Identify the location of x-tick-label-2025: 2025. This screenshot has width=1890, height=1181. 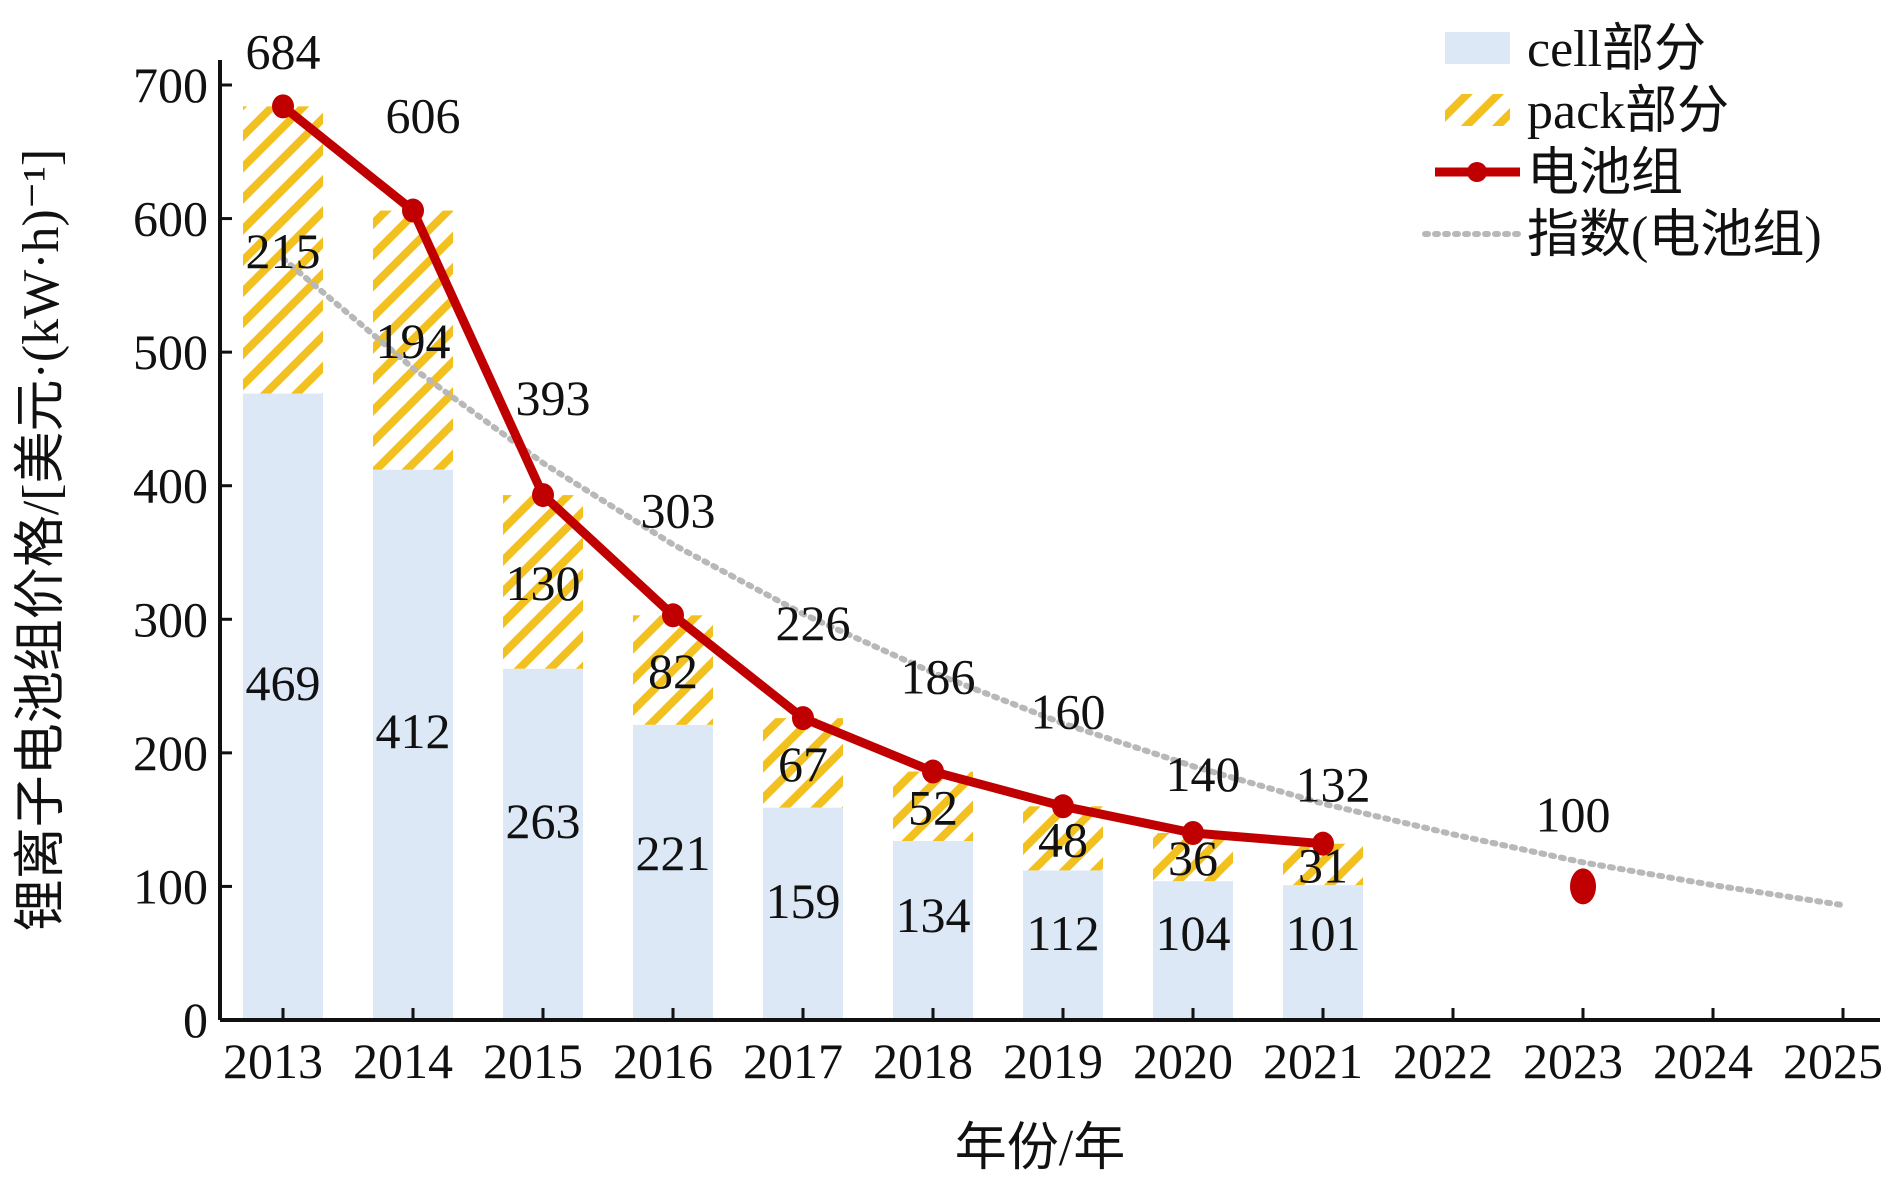
(1833, 1061).